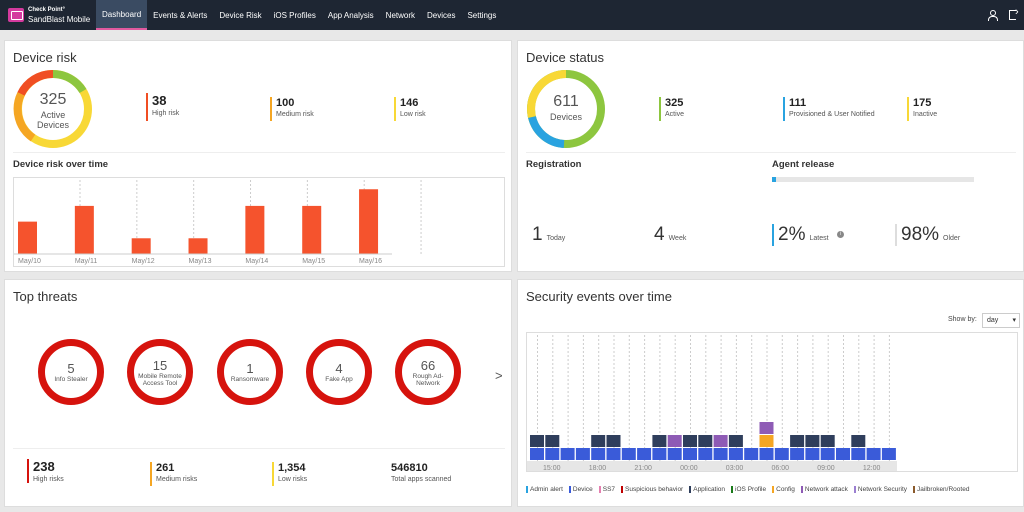  I want to click on donut-segment-other, so click(24, 117).